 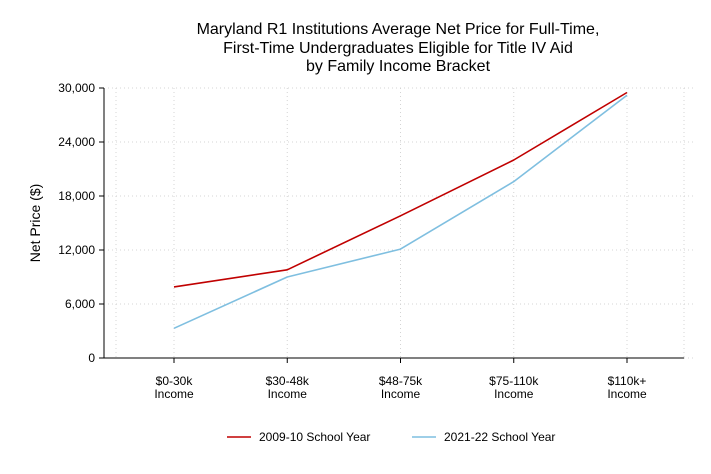 What do you see at coordinates (80, 304) in the screenshot?
I see `y-tick-label: 6,000` at bounding box center [80, 304].